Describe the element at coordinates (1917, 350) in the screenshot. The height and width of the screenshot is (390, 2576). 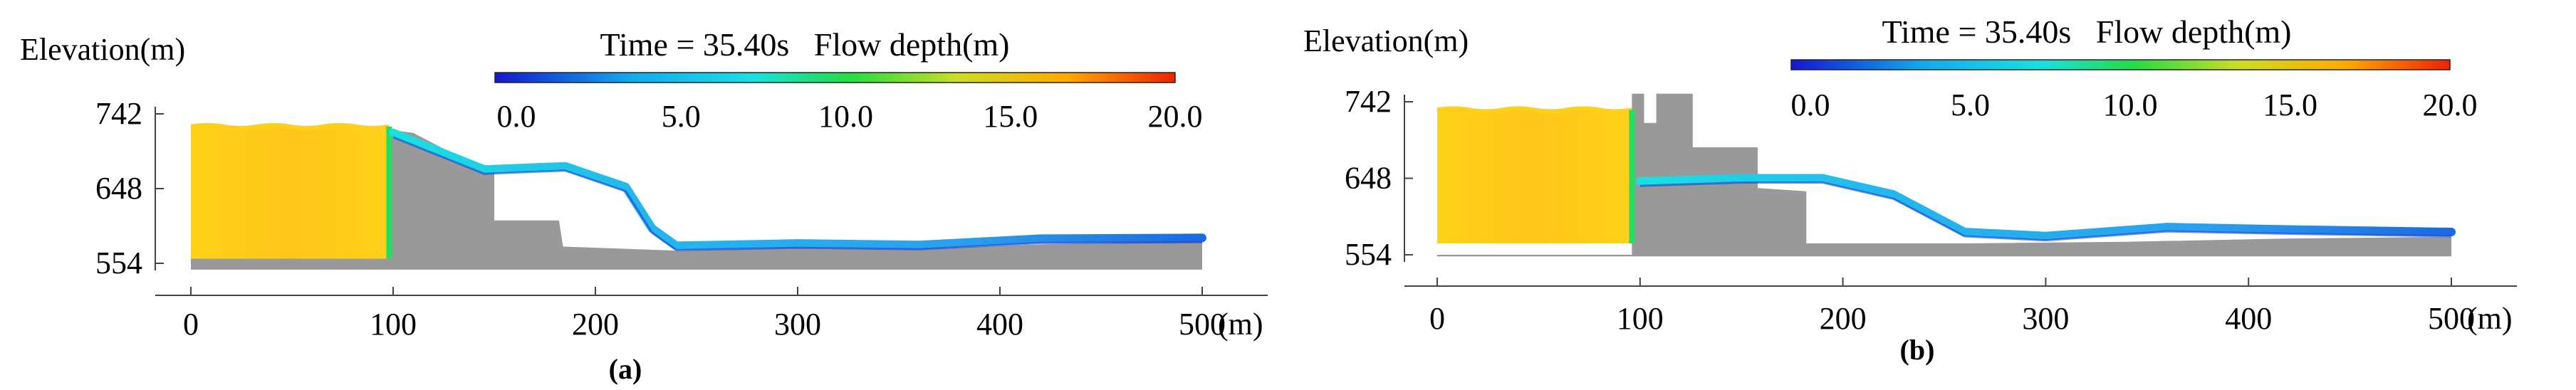
I see `panel-label-b: (b)` at that location.